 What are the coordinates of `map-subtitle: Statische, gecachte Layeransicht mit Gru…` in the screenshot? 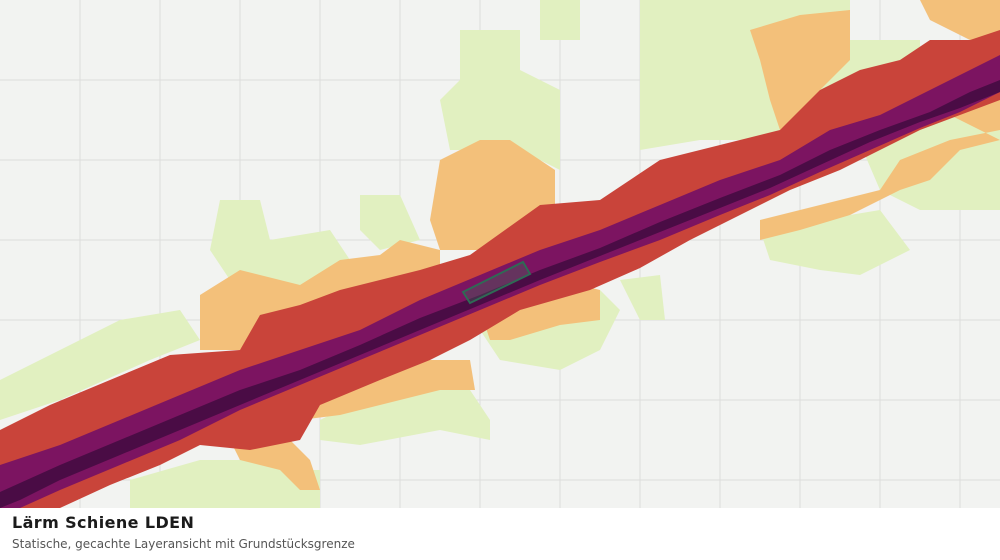 It's located at (183, 544).